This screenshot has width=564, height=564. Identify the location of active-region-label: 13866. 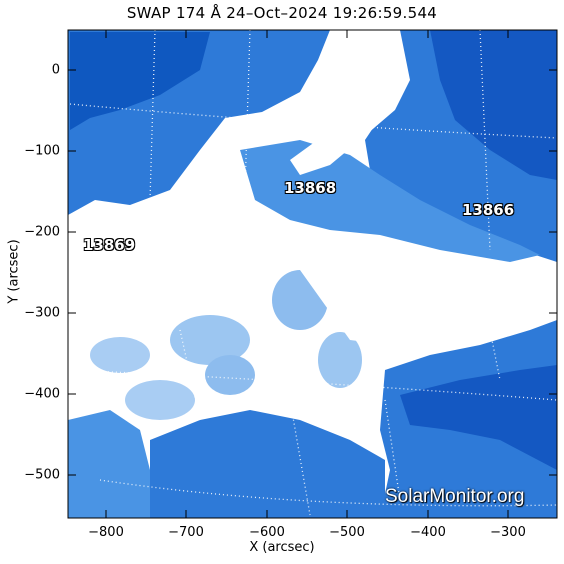
(488, 210).